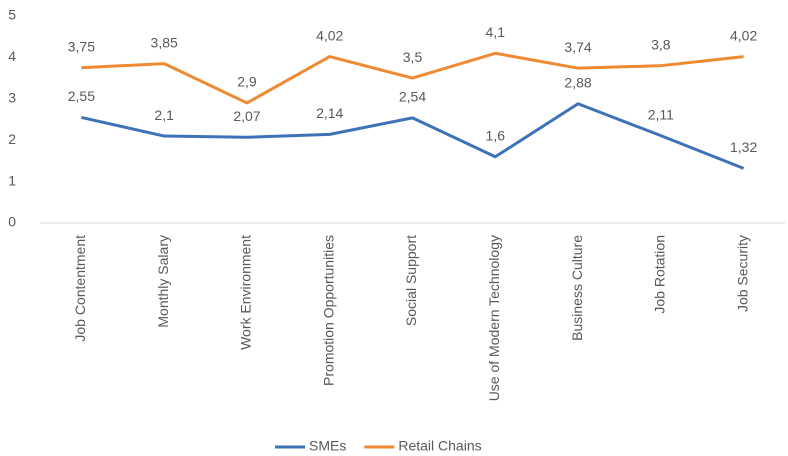 The height and width of the screenshot is (456, 788). I want to click on y-tick-label: 0, so click(12, 222).